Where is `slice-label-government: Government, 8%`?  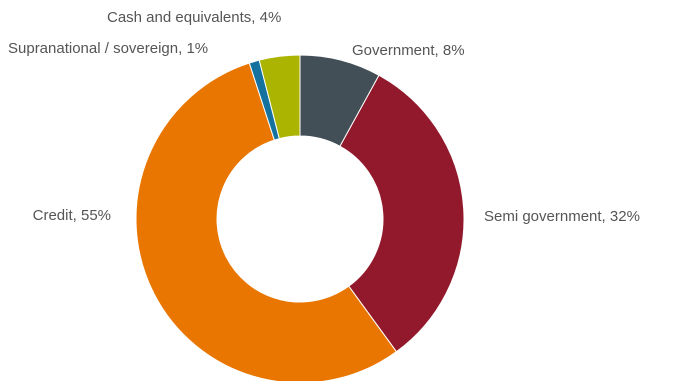 slice-label-government: Government, 8% is located at coordinates (408, 50).